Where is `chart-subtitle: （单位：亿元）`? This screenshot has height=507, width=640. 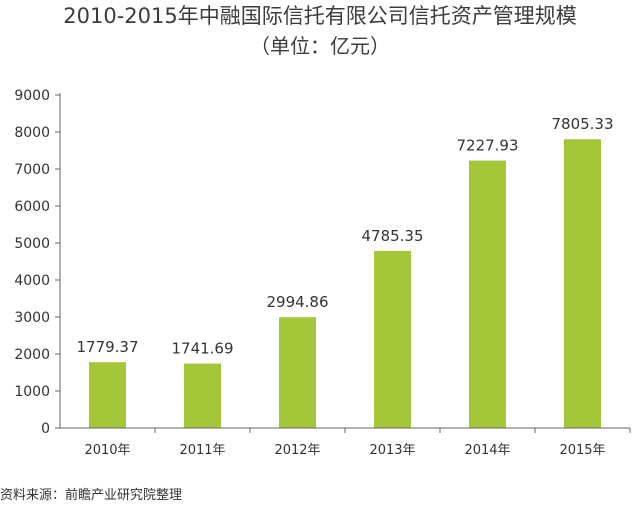
chart-subtitle: （单位：亿元） is located at coordinates (320, 46).